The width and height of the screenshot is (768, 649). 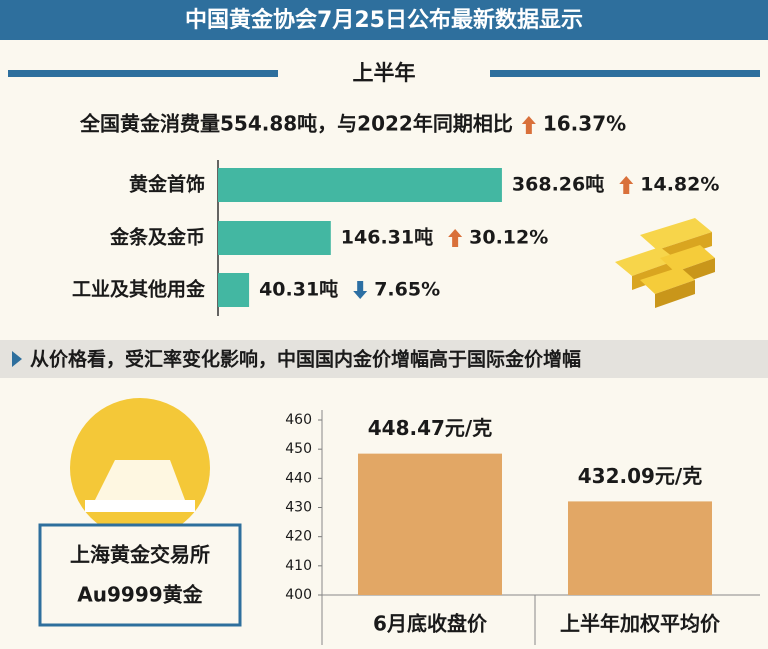 I want to click on y-tick-label: 440, so click(x=298, y=478).